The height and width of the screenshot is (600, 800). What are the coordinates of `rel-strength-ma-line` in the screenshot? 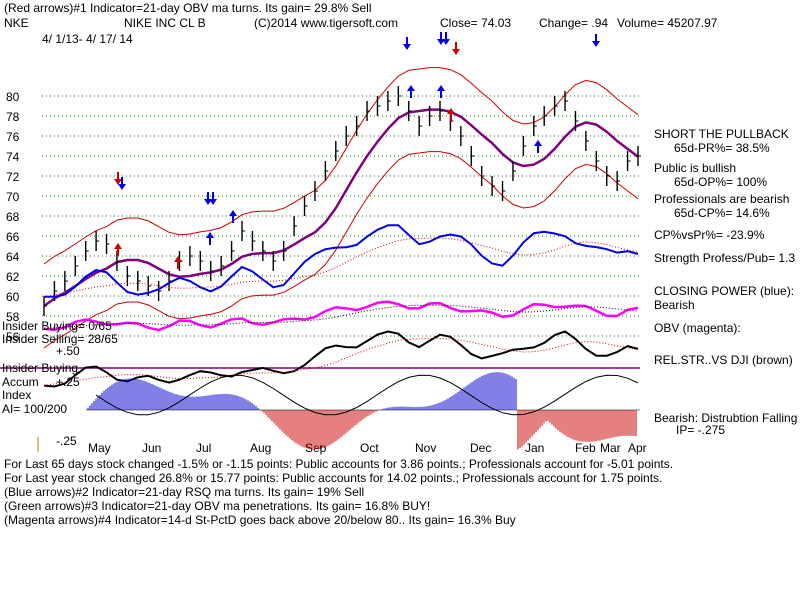 It's located at (341, 362).